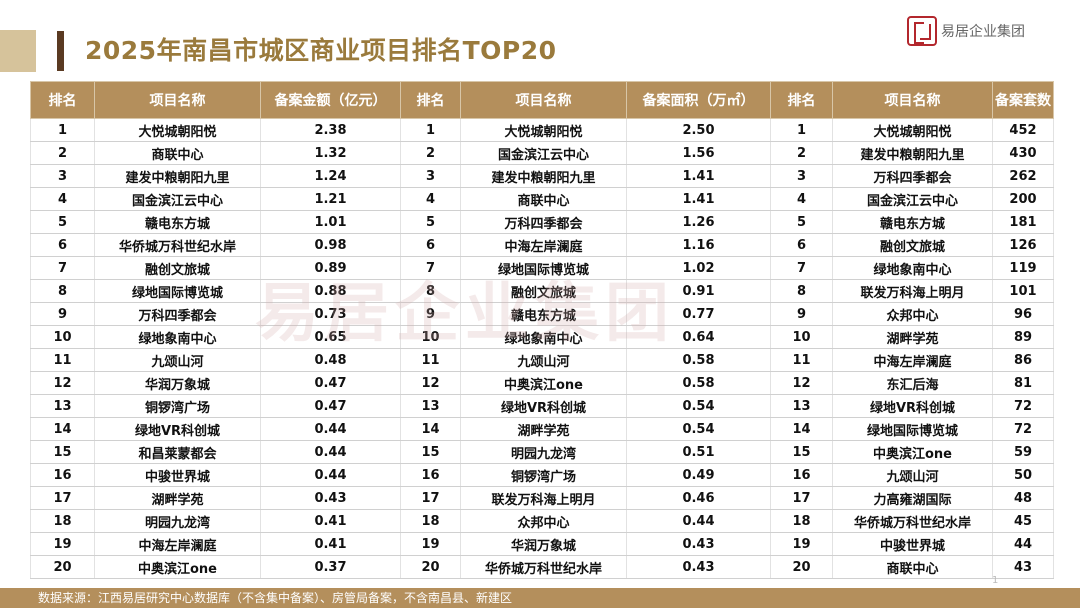  I want to click on rank-cell: 18, so click(801, 521).